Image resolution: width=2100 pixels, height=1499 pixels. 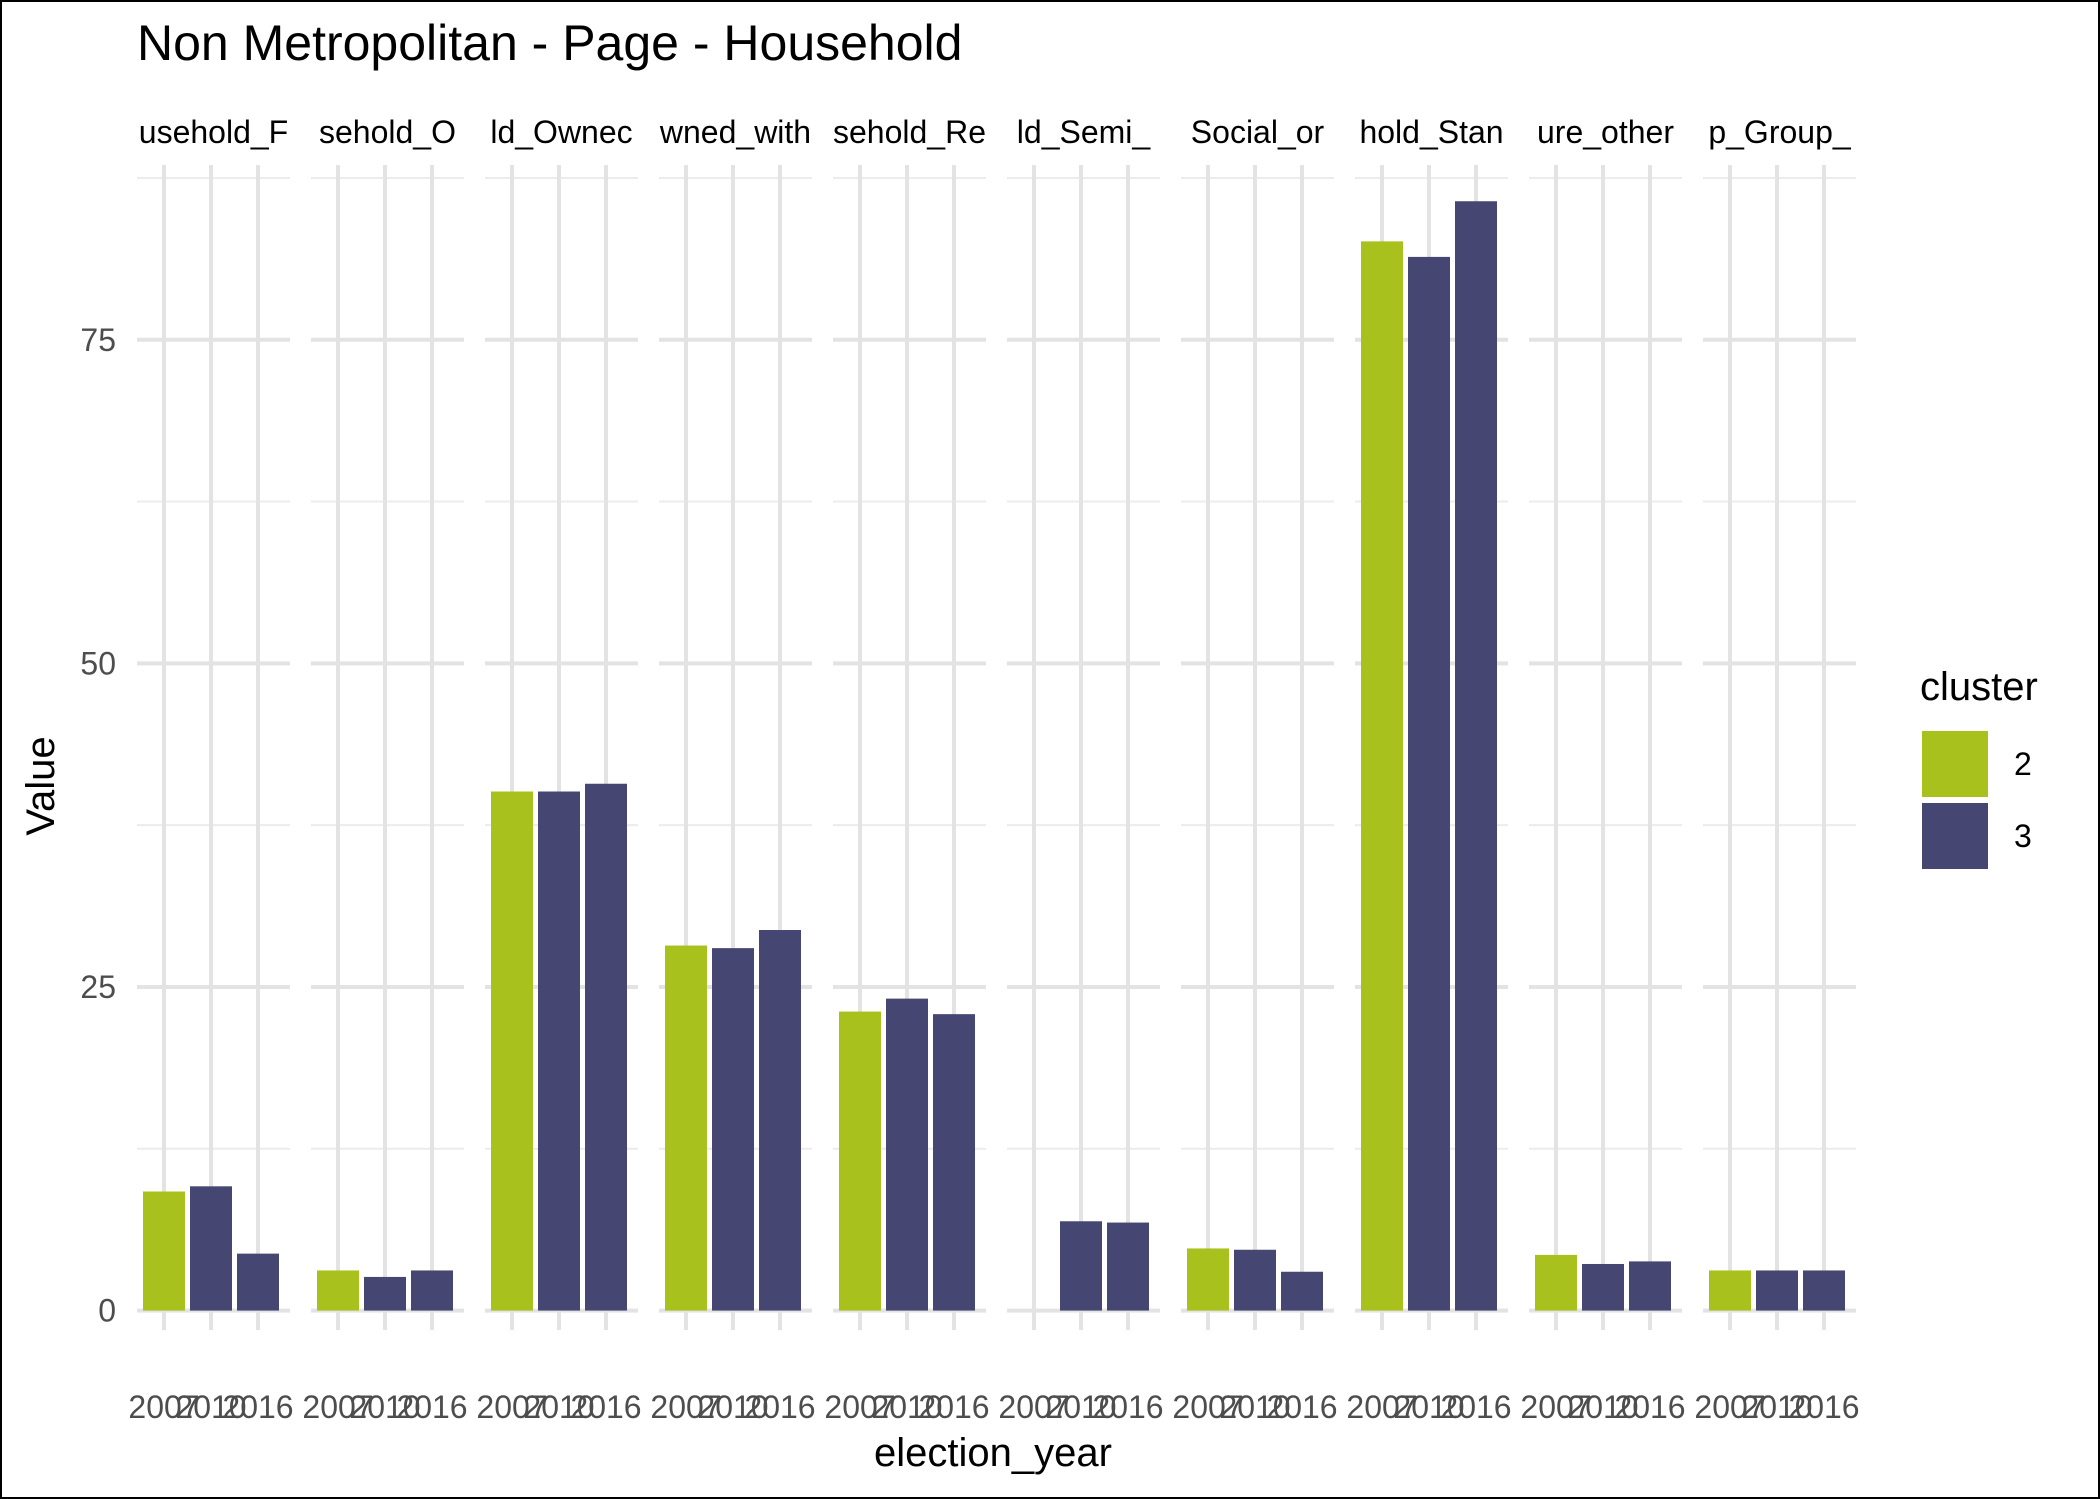 I want to click on facet-strip-label: hold_Stan, so click(x=1431, y=132).